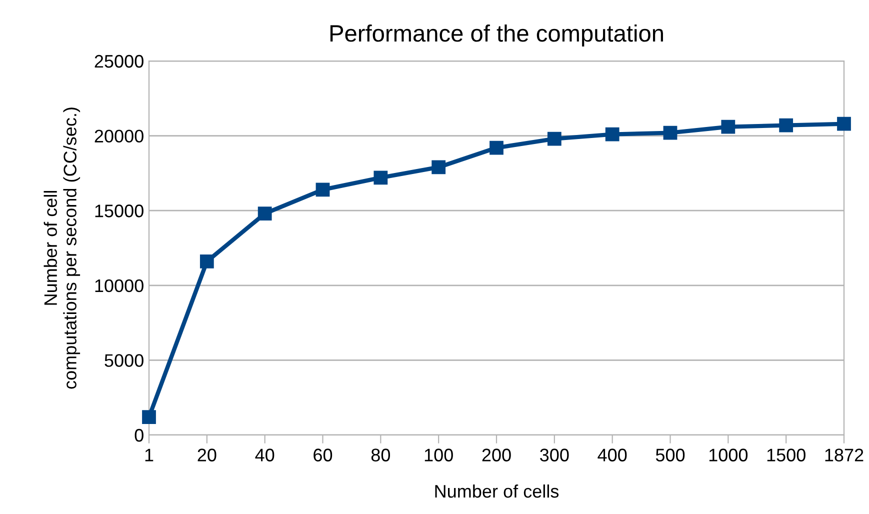 The image size is (869, 514). I want to click on x-tick-label: 500, so click(670, 455).